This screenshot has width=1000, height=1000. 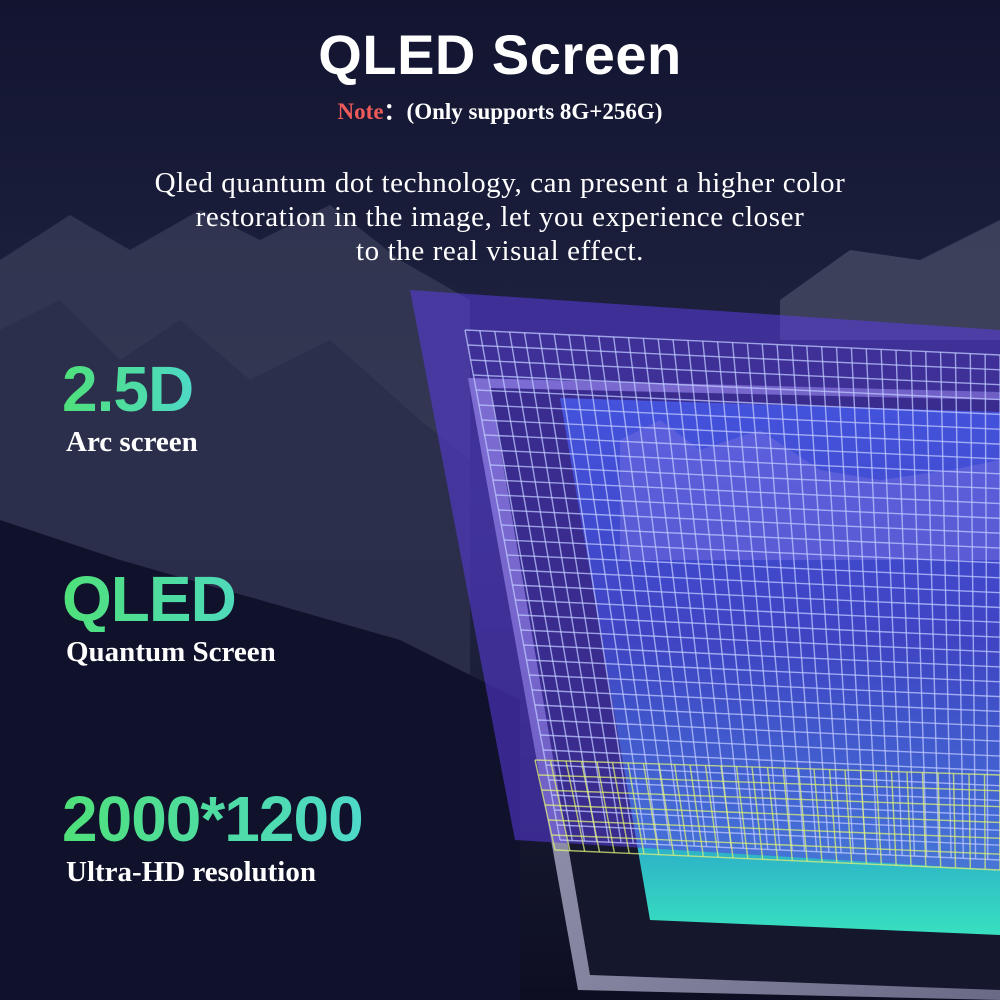 What do you see at coordinates (360, 111) in the screenshot?
I see `note-label: Note` at bounding box center [360, 111].